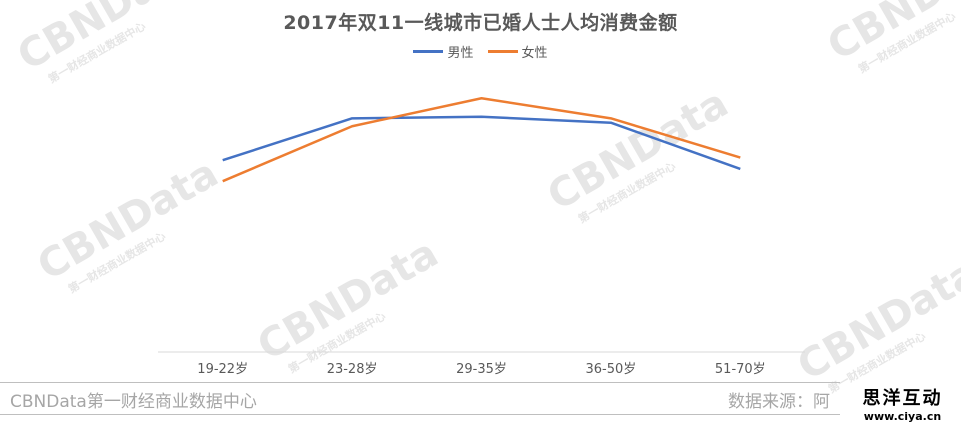 The width and height of the screenshot is (961, 423). Describe the element at coordinates (133, 399) in the screenshot. I see `footer-source-brand: CBNData第一财经商业数据中心` at that location.